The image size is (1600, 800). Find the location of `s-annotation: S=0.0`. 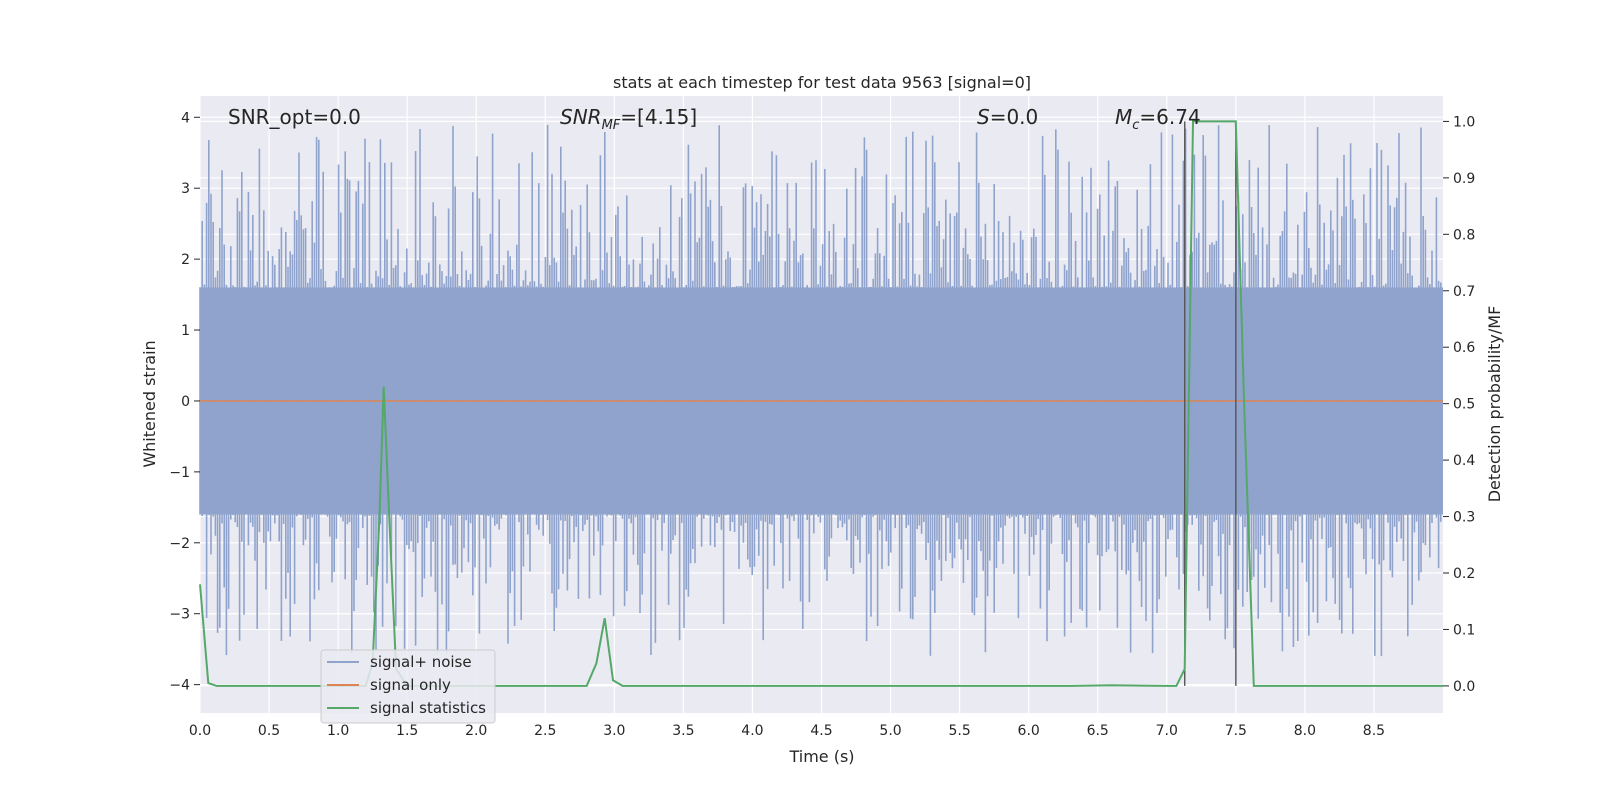

s-annotation: S=0.0 is located at coordinates (1007, 117).